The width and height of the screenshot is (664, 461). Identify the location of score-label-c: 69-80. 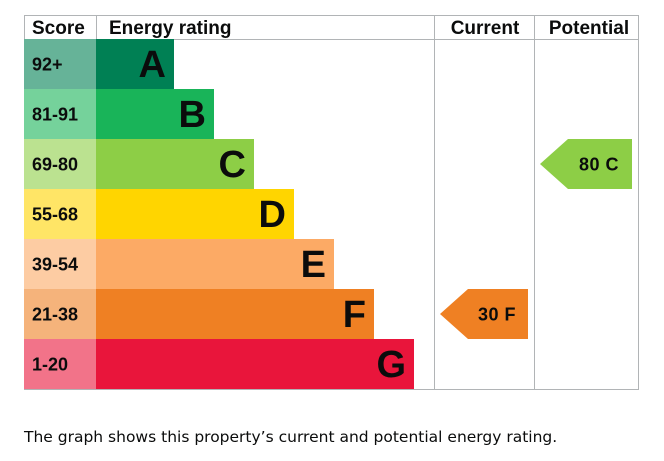
(55, 165).